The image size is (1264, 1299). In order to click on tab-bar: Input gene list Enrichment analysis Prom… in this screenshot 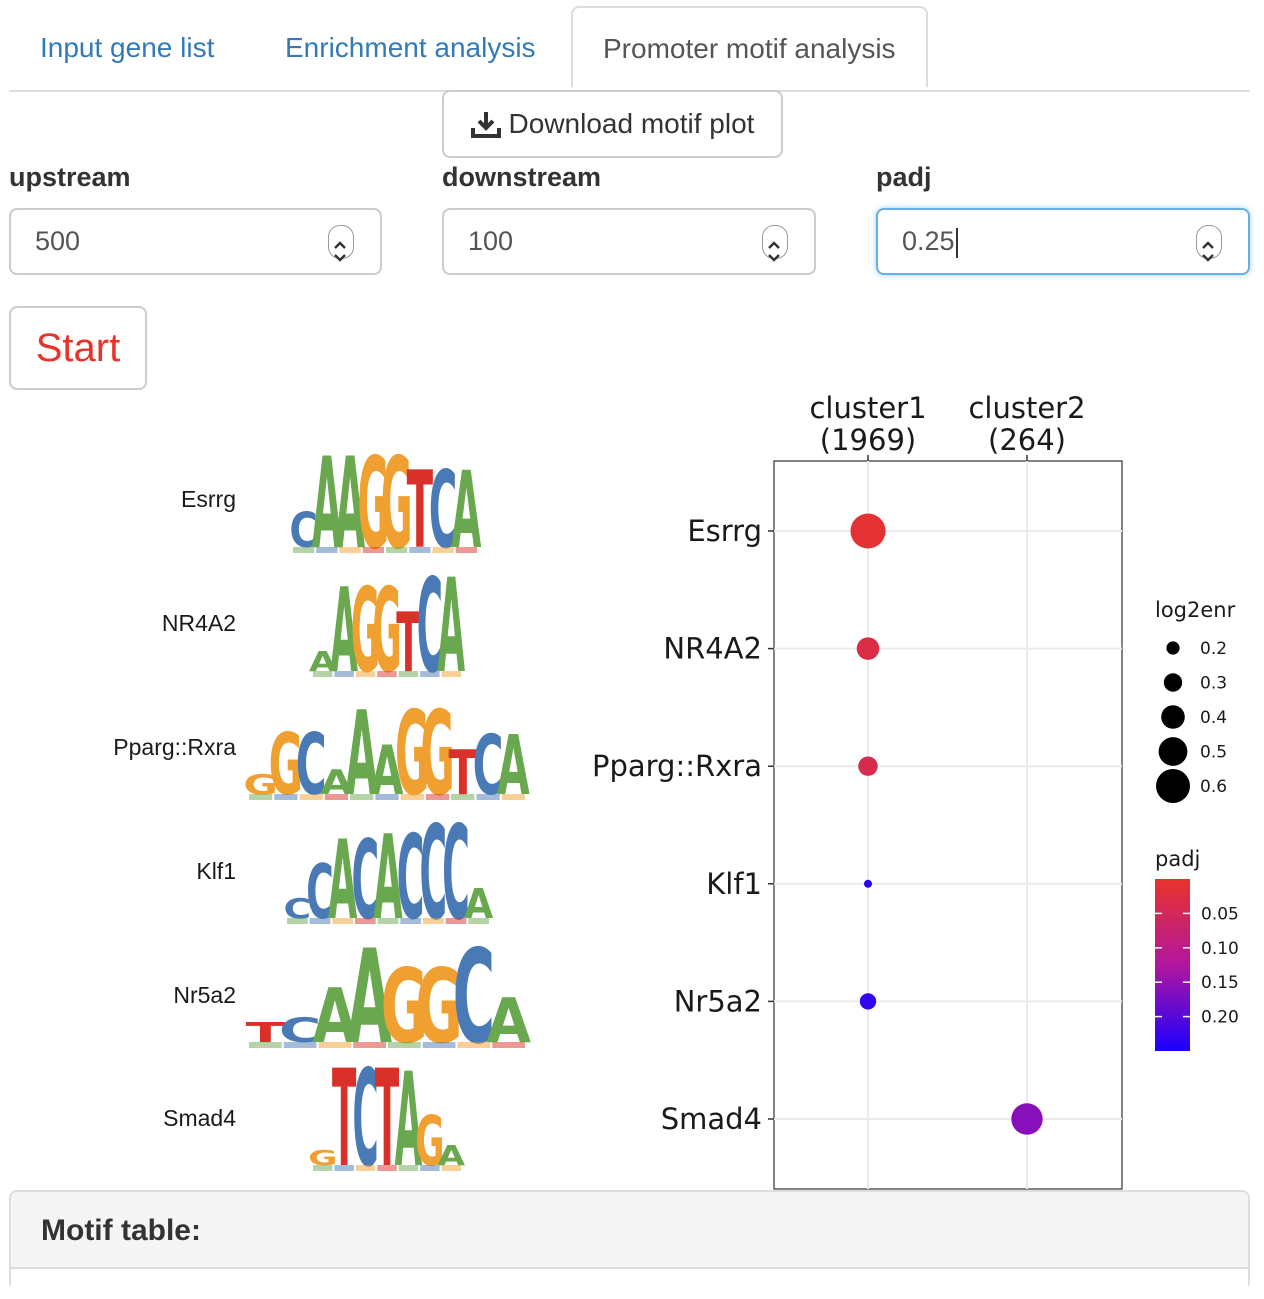, I will do `click(629, 49)`.